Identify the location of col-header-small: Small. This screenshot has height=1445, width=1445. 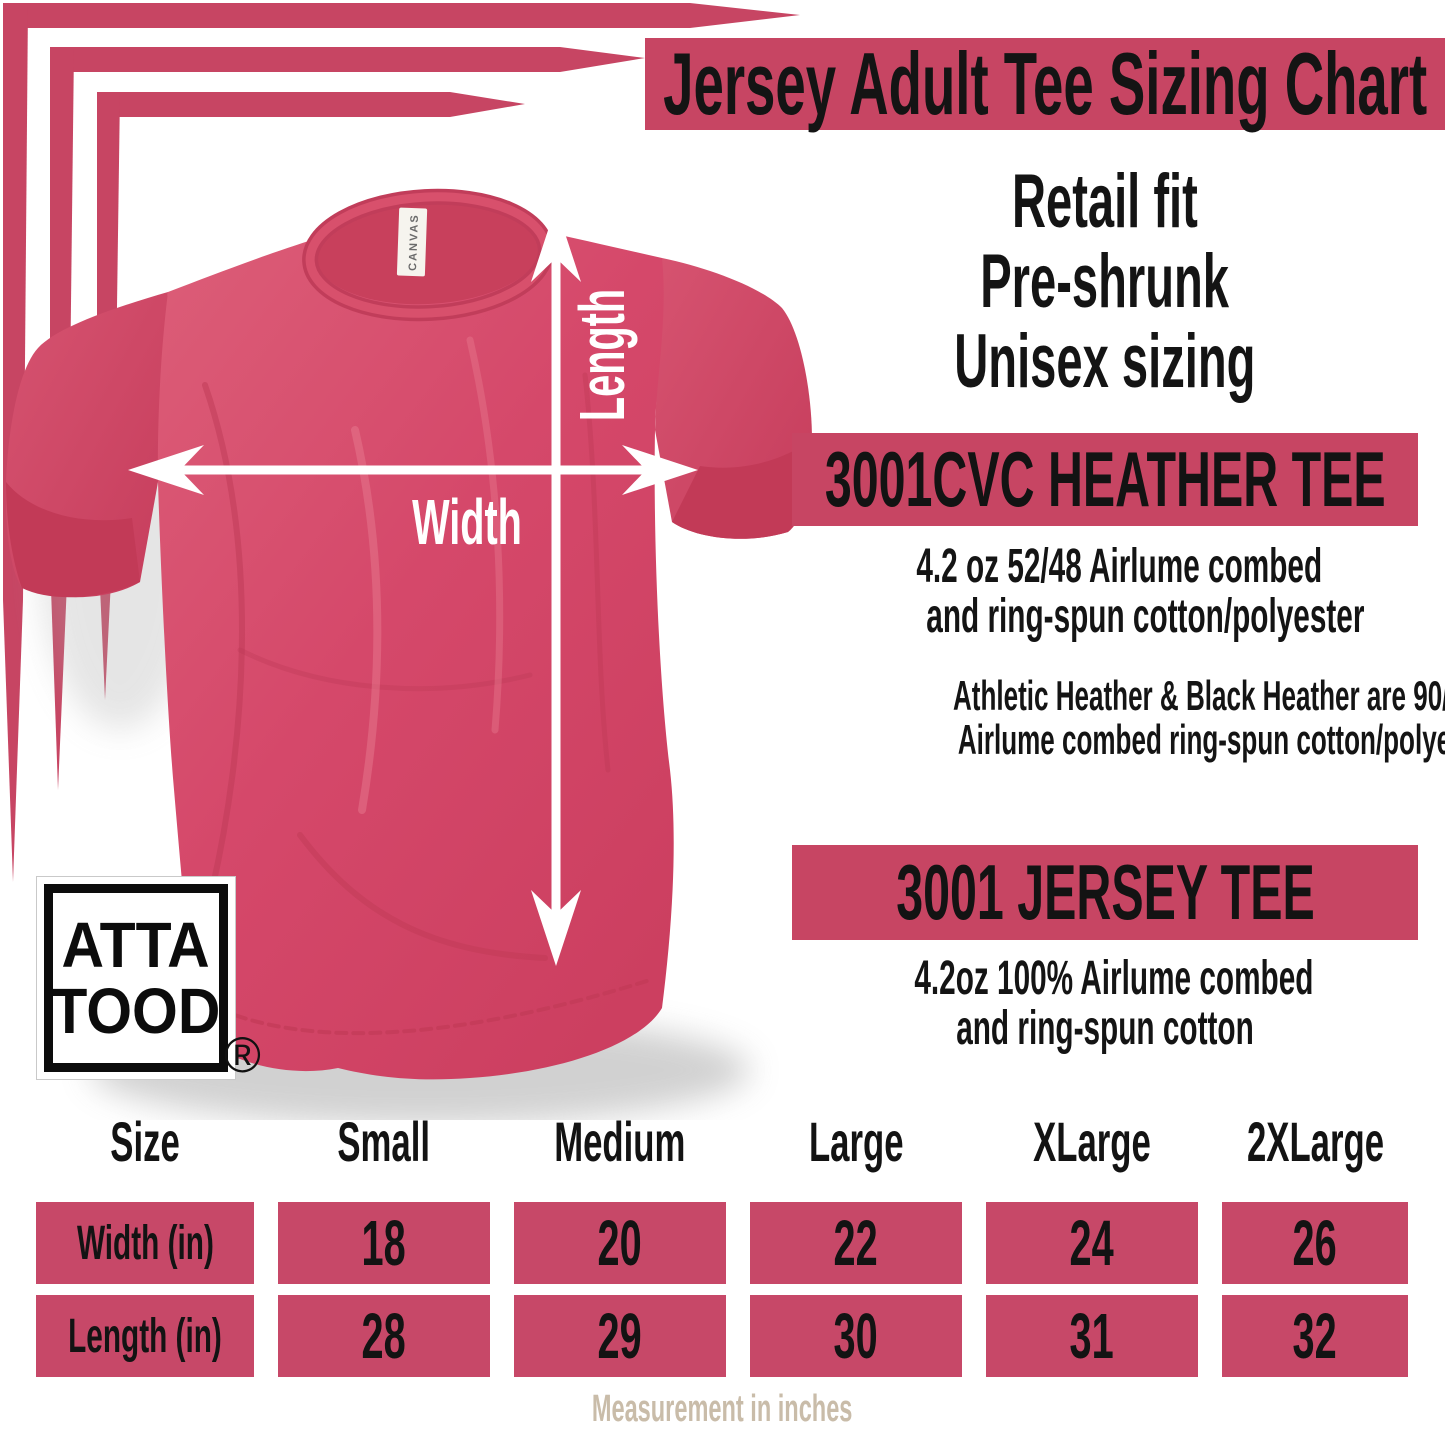
(384, 1141).